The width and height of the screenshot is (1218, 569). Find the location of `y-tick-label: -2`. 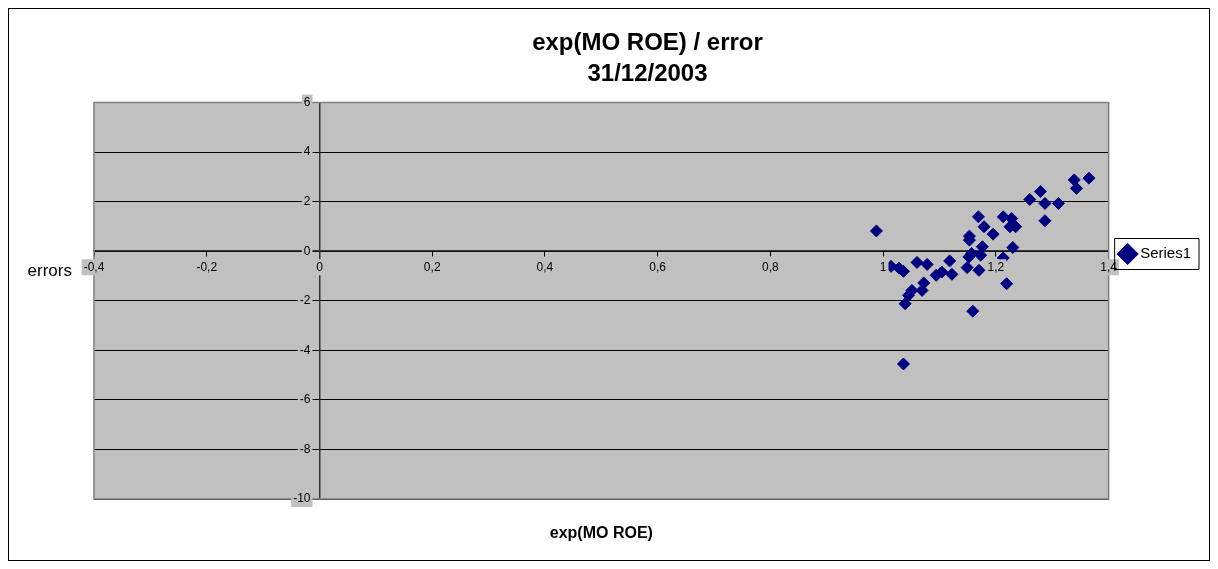

y-tick-label: -2 is located at coordinates (305, 300).